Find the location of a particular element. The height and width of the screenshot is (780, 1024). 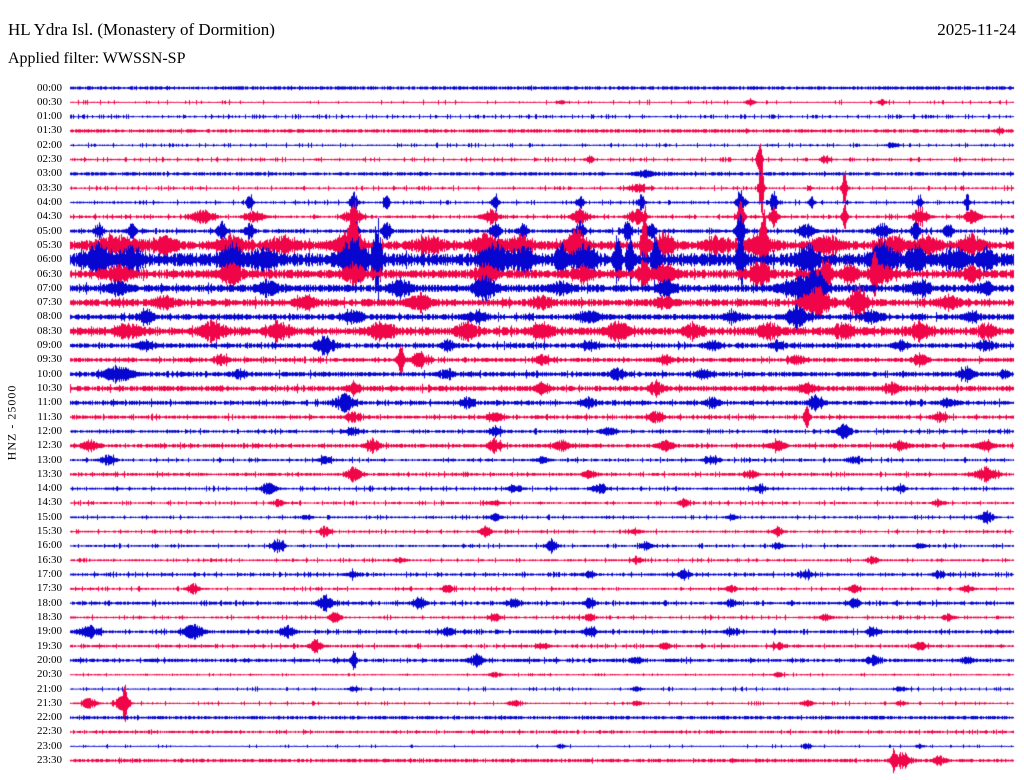

time-label-0730: 07:30 is located at coordinates (49, 302).